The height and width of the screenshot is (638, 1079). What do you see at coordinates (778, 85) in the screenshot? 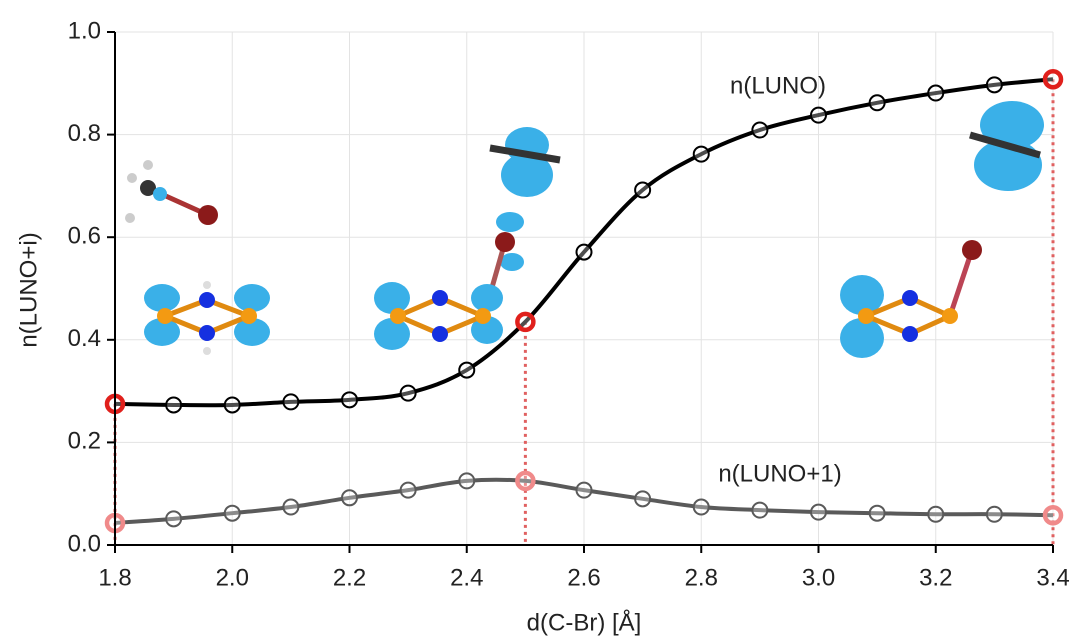
I see `series-label: n(LUNO)` at bounding box center [778, 85].